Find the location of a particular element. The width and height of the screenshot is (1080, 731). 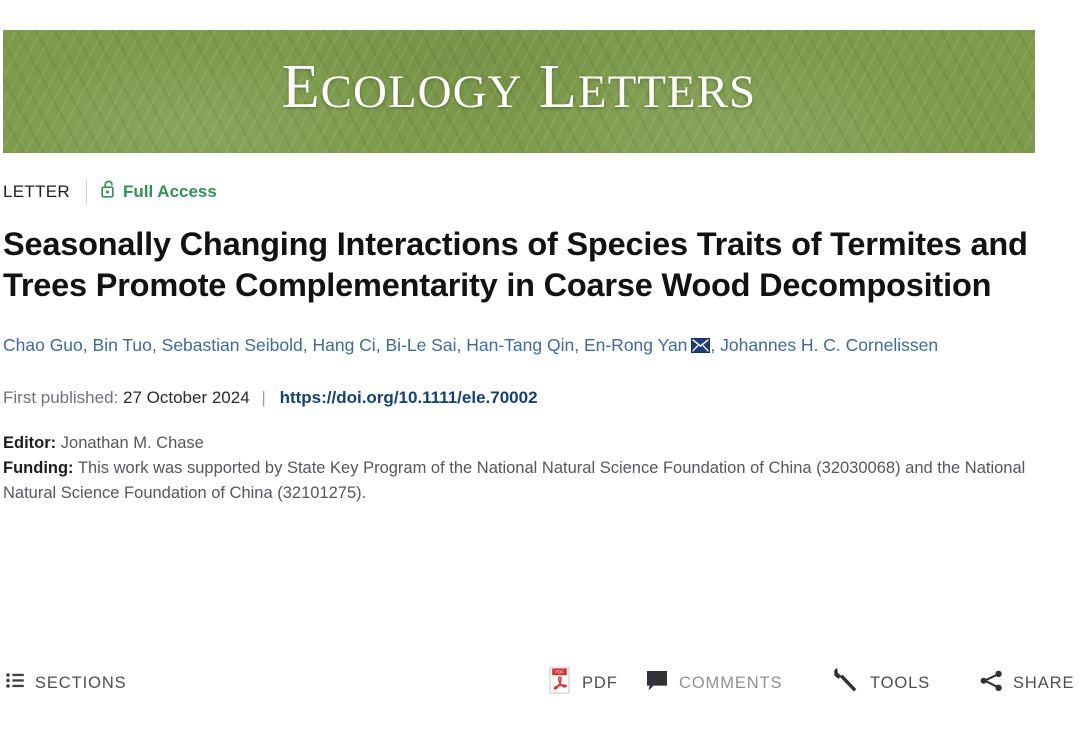

doi-link: https://doi.org/10.1111/ele.70002 is located at coordinates (408, 397).